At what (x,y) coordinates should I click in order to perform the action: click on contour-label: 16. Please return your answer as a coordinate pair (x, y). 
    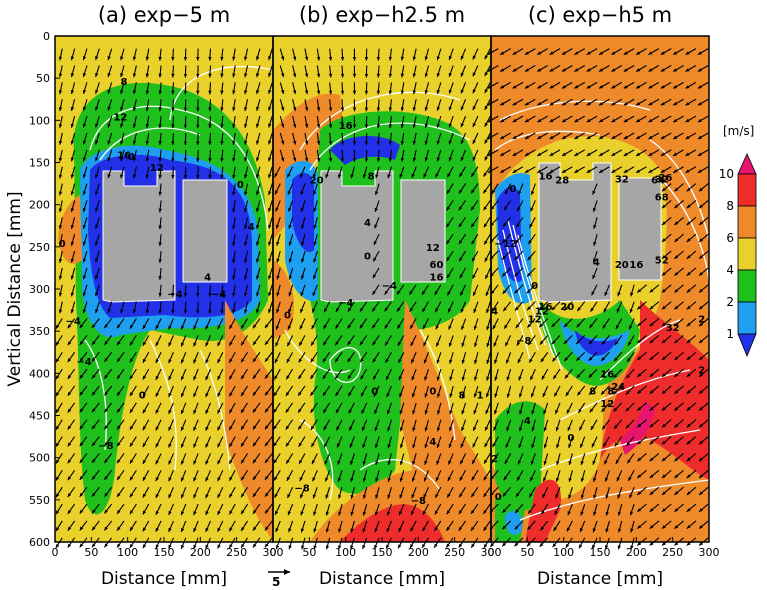
    Looking at the image, I should click on (437, 278).